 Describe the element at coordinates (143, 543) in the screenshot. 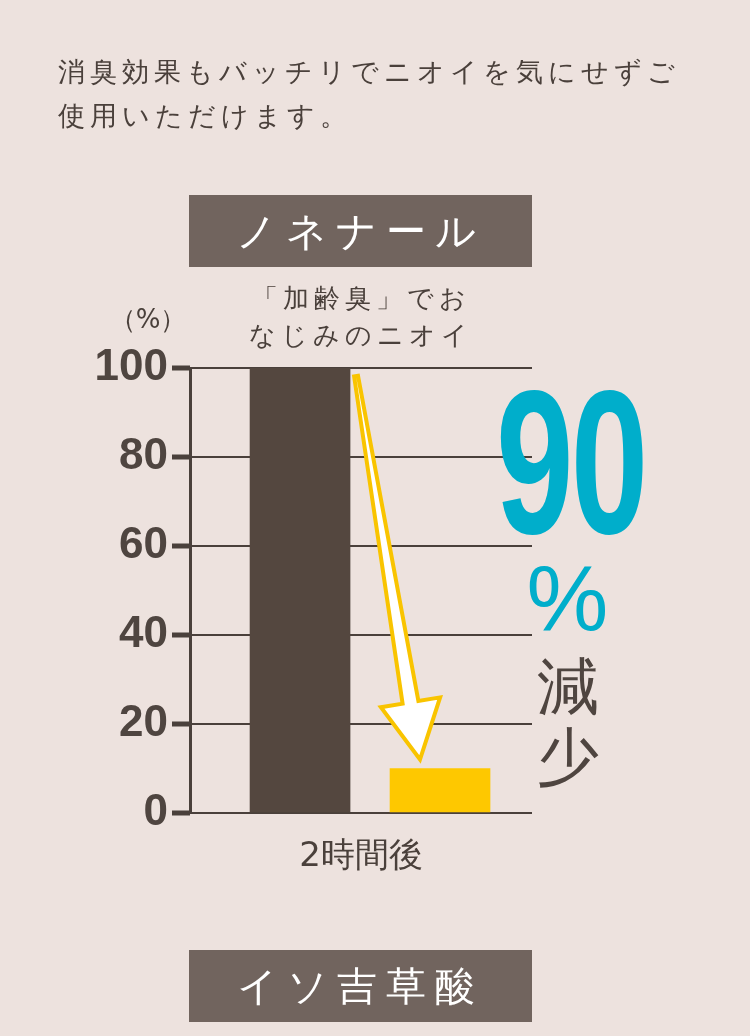

I see `y-tick-label: 60` at that location.